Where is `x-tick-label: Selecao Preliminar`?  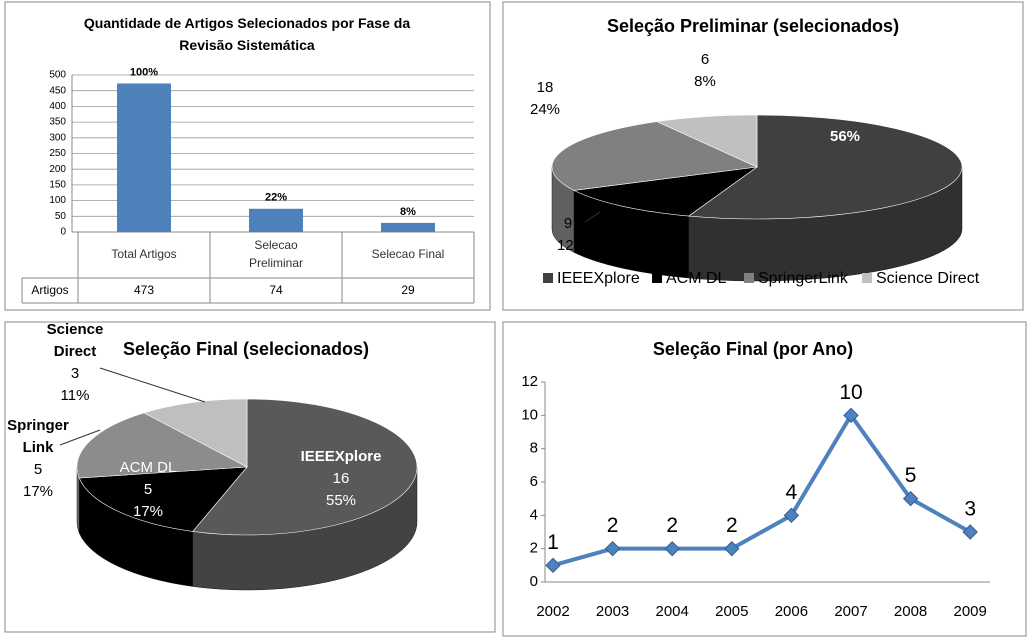
x-tick-label: Selecao Preliminar is located at coordinates (276, 254).